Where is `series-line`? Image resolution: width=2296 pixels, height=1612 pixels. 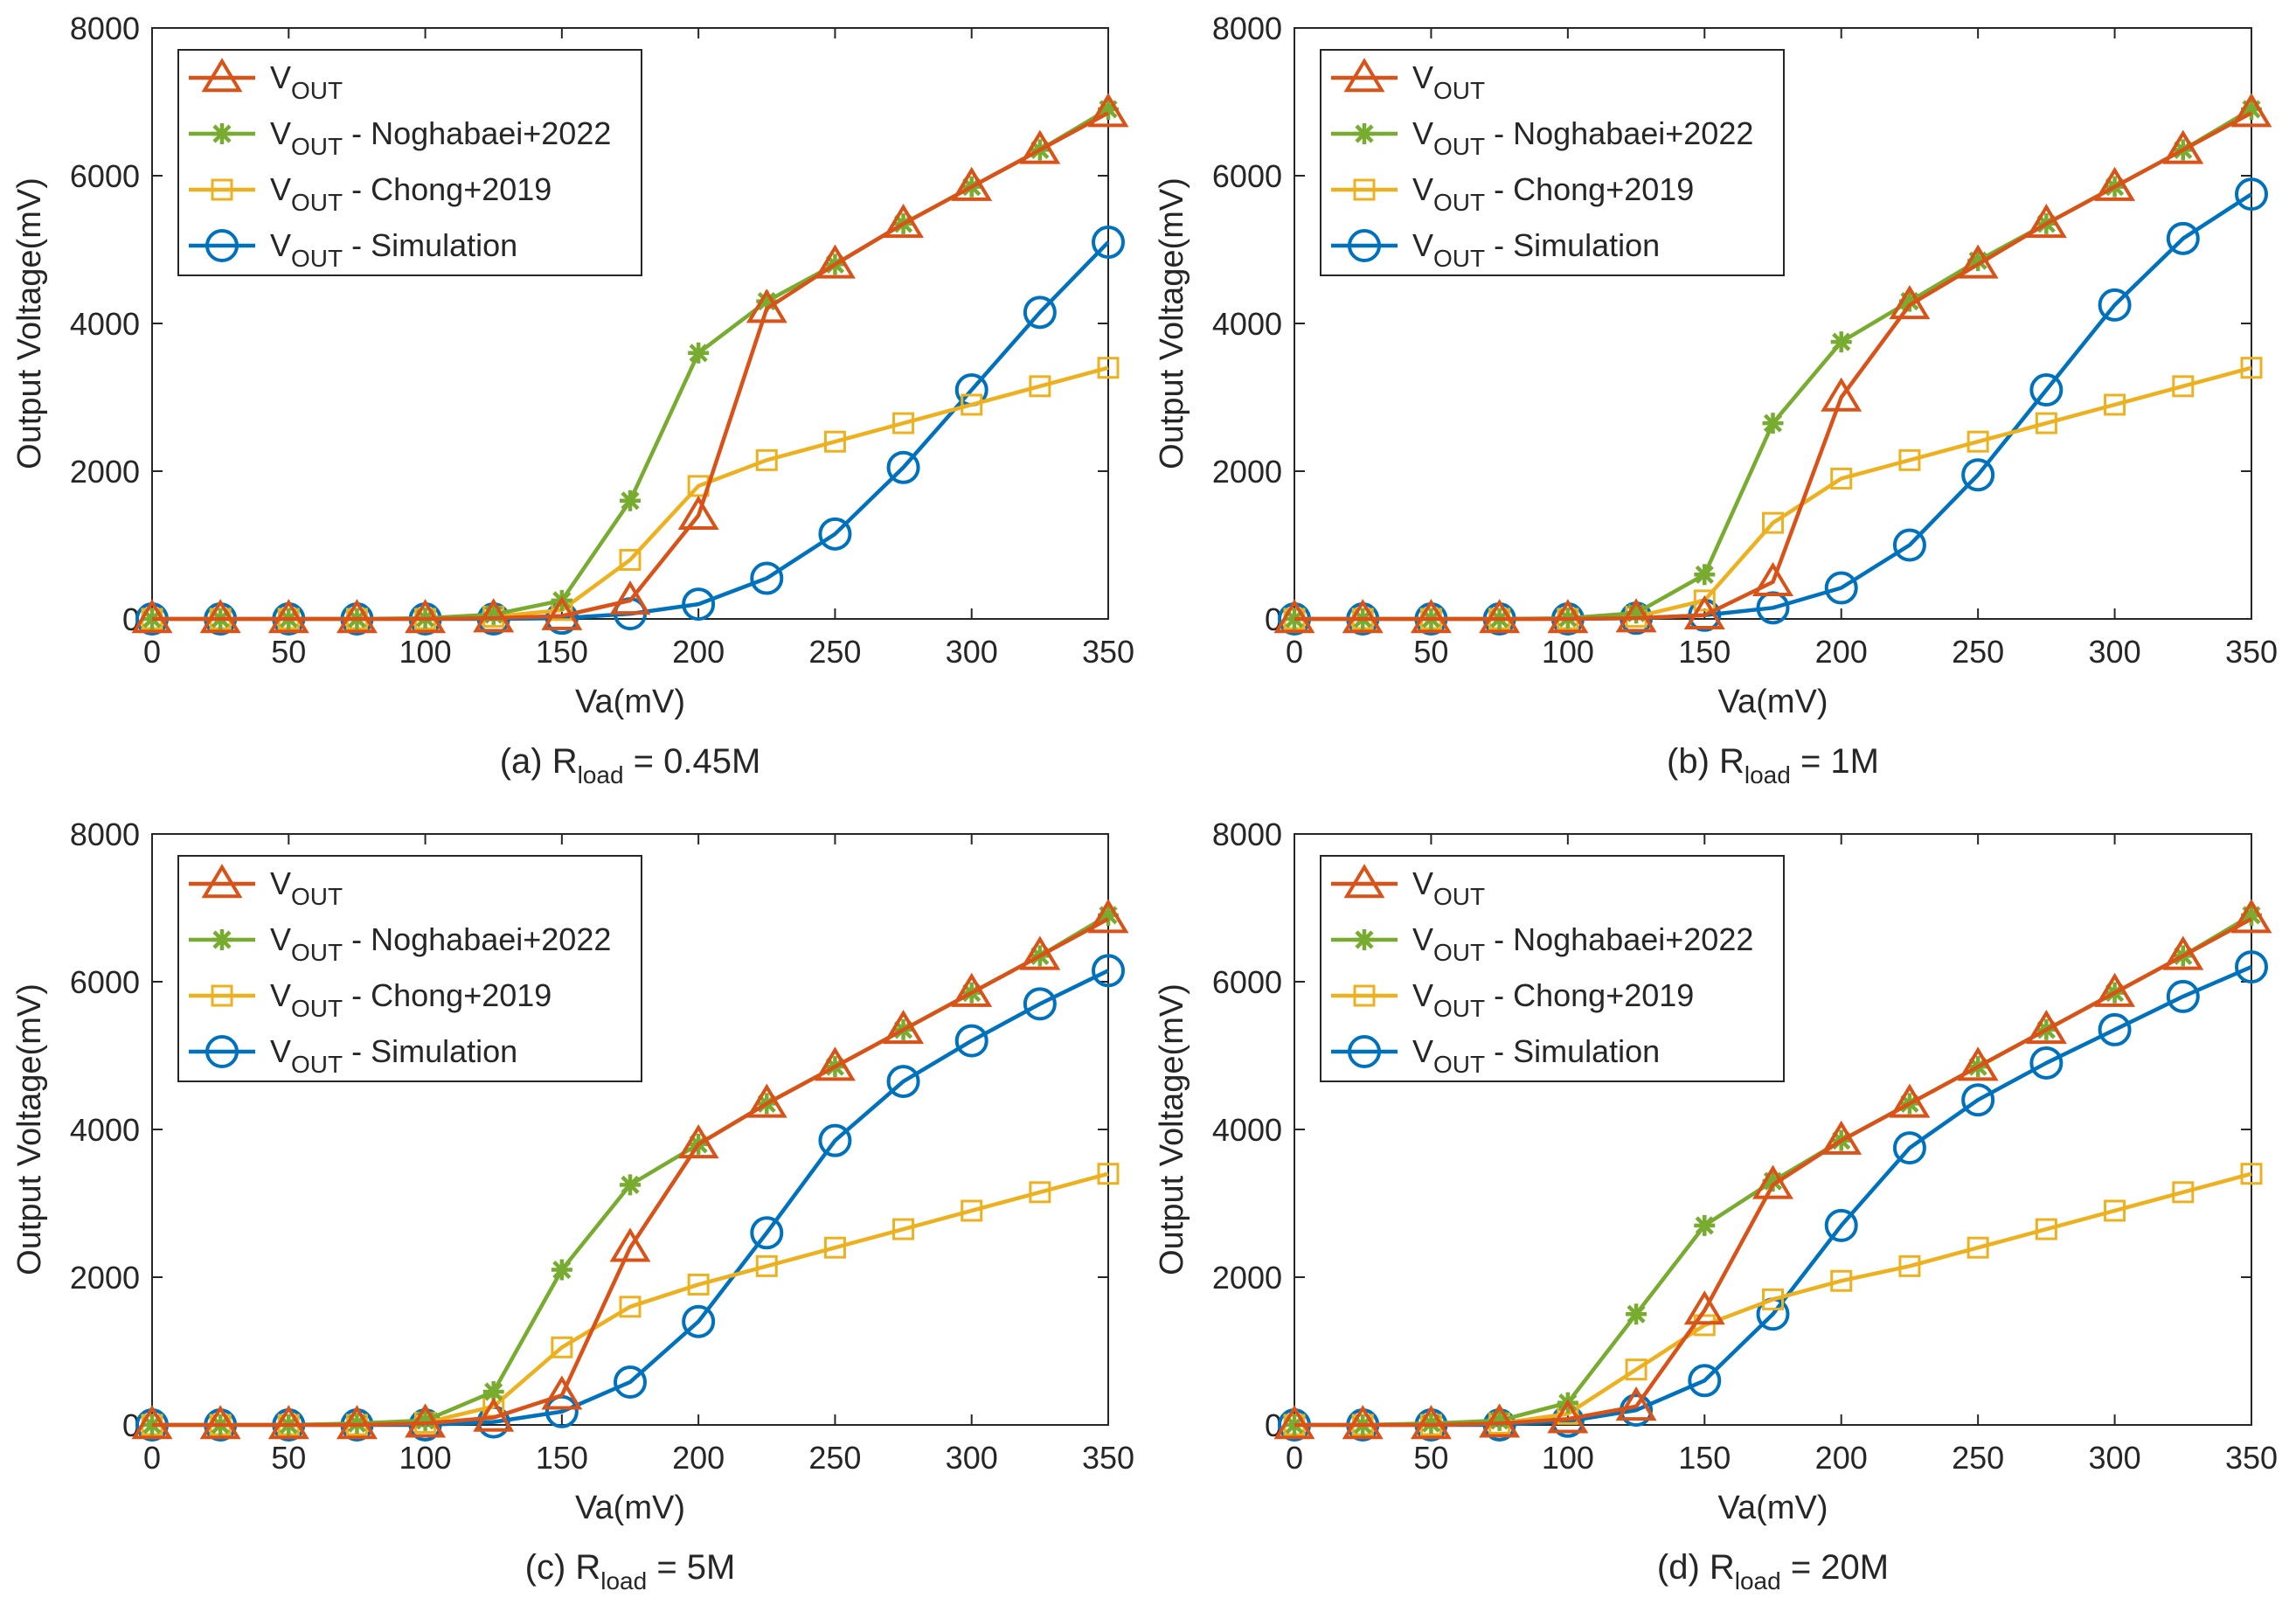 series-line is located at coordinates (1773, 367).